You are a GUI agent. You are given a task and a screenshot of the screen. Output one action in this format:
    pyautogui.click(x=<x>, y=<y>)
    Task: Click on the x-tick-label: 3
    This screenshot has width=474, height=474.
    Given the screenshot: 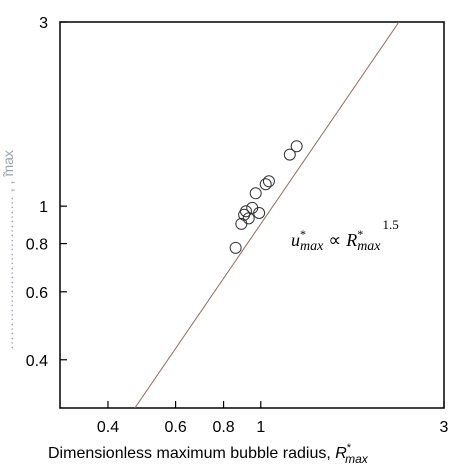 What is the action you would take?
    pyautogui.click(x=444, y=427)
    